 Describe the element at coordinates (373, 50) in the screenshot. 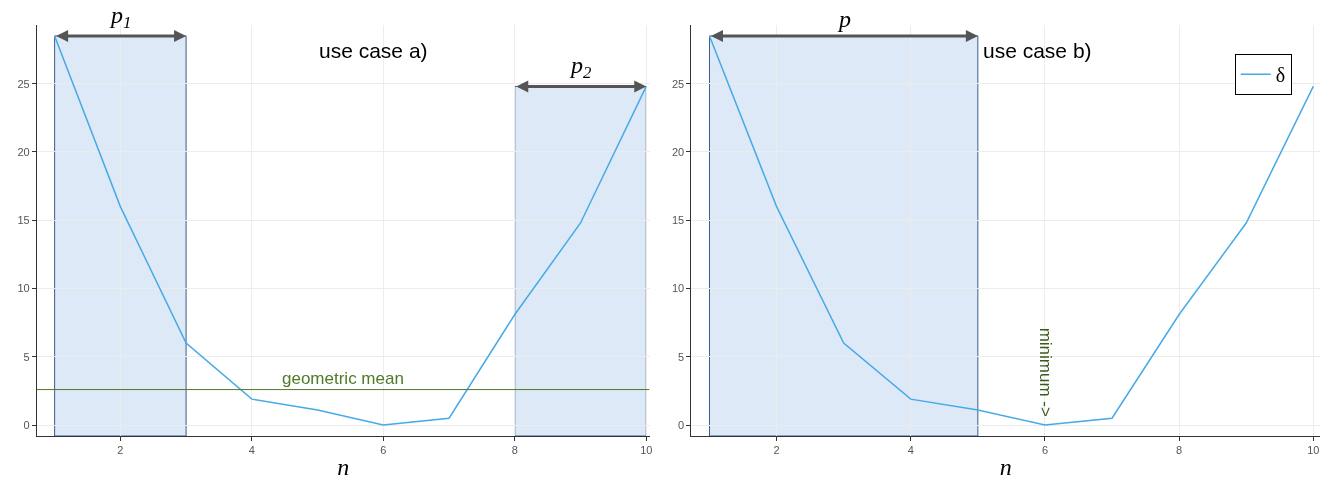

I see `text: use case a)` at that location.